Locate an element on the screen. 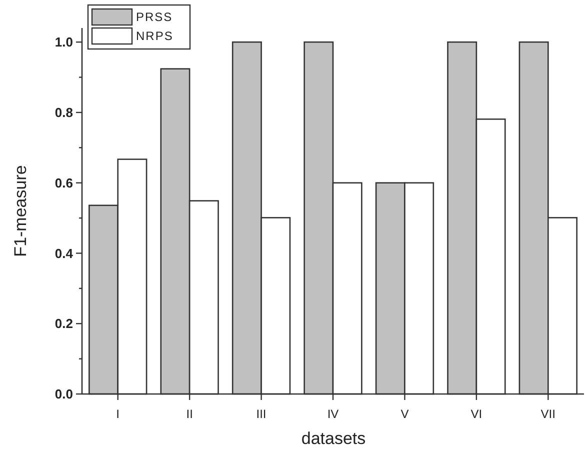 This screenshot has height=454, width=585. x-tick-label: VII is located at coordinates (548, 414).